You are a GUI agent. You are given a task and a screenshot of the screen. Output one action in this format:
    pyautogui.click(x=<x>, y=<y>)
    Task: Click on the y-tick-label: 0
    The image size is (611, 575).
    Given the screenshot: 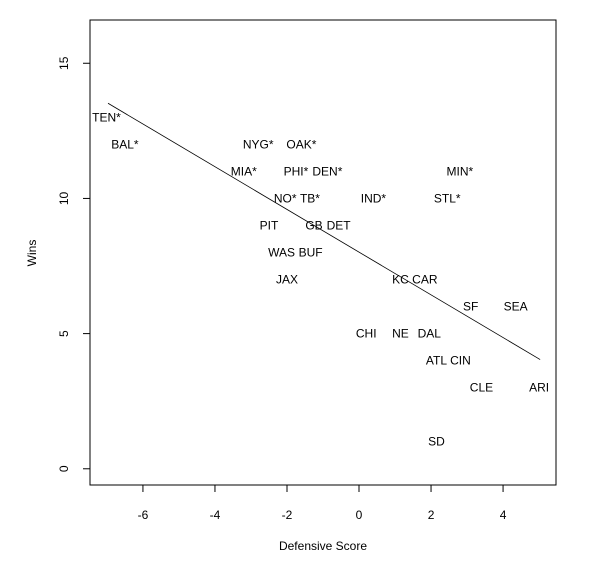 What is the action you would take?
    pyautogui.click(x=64, y=468)
    